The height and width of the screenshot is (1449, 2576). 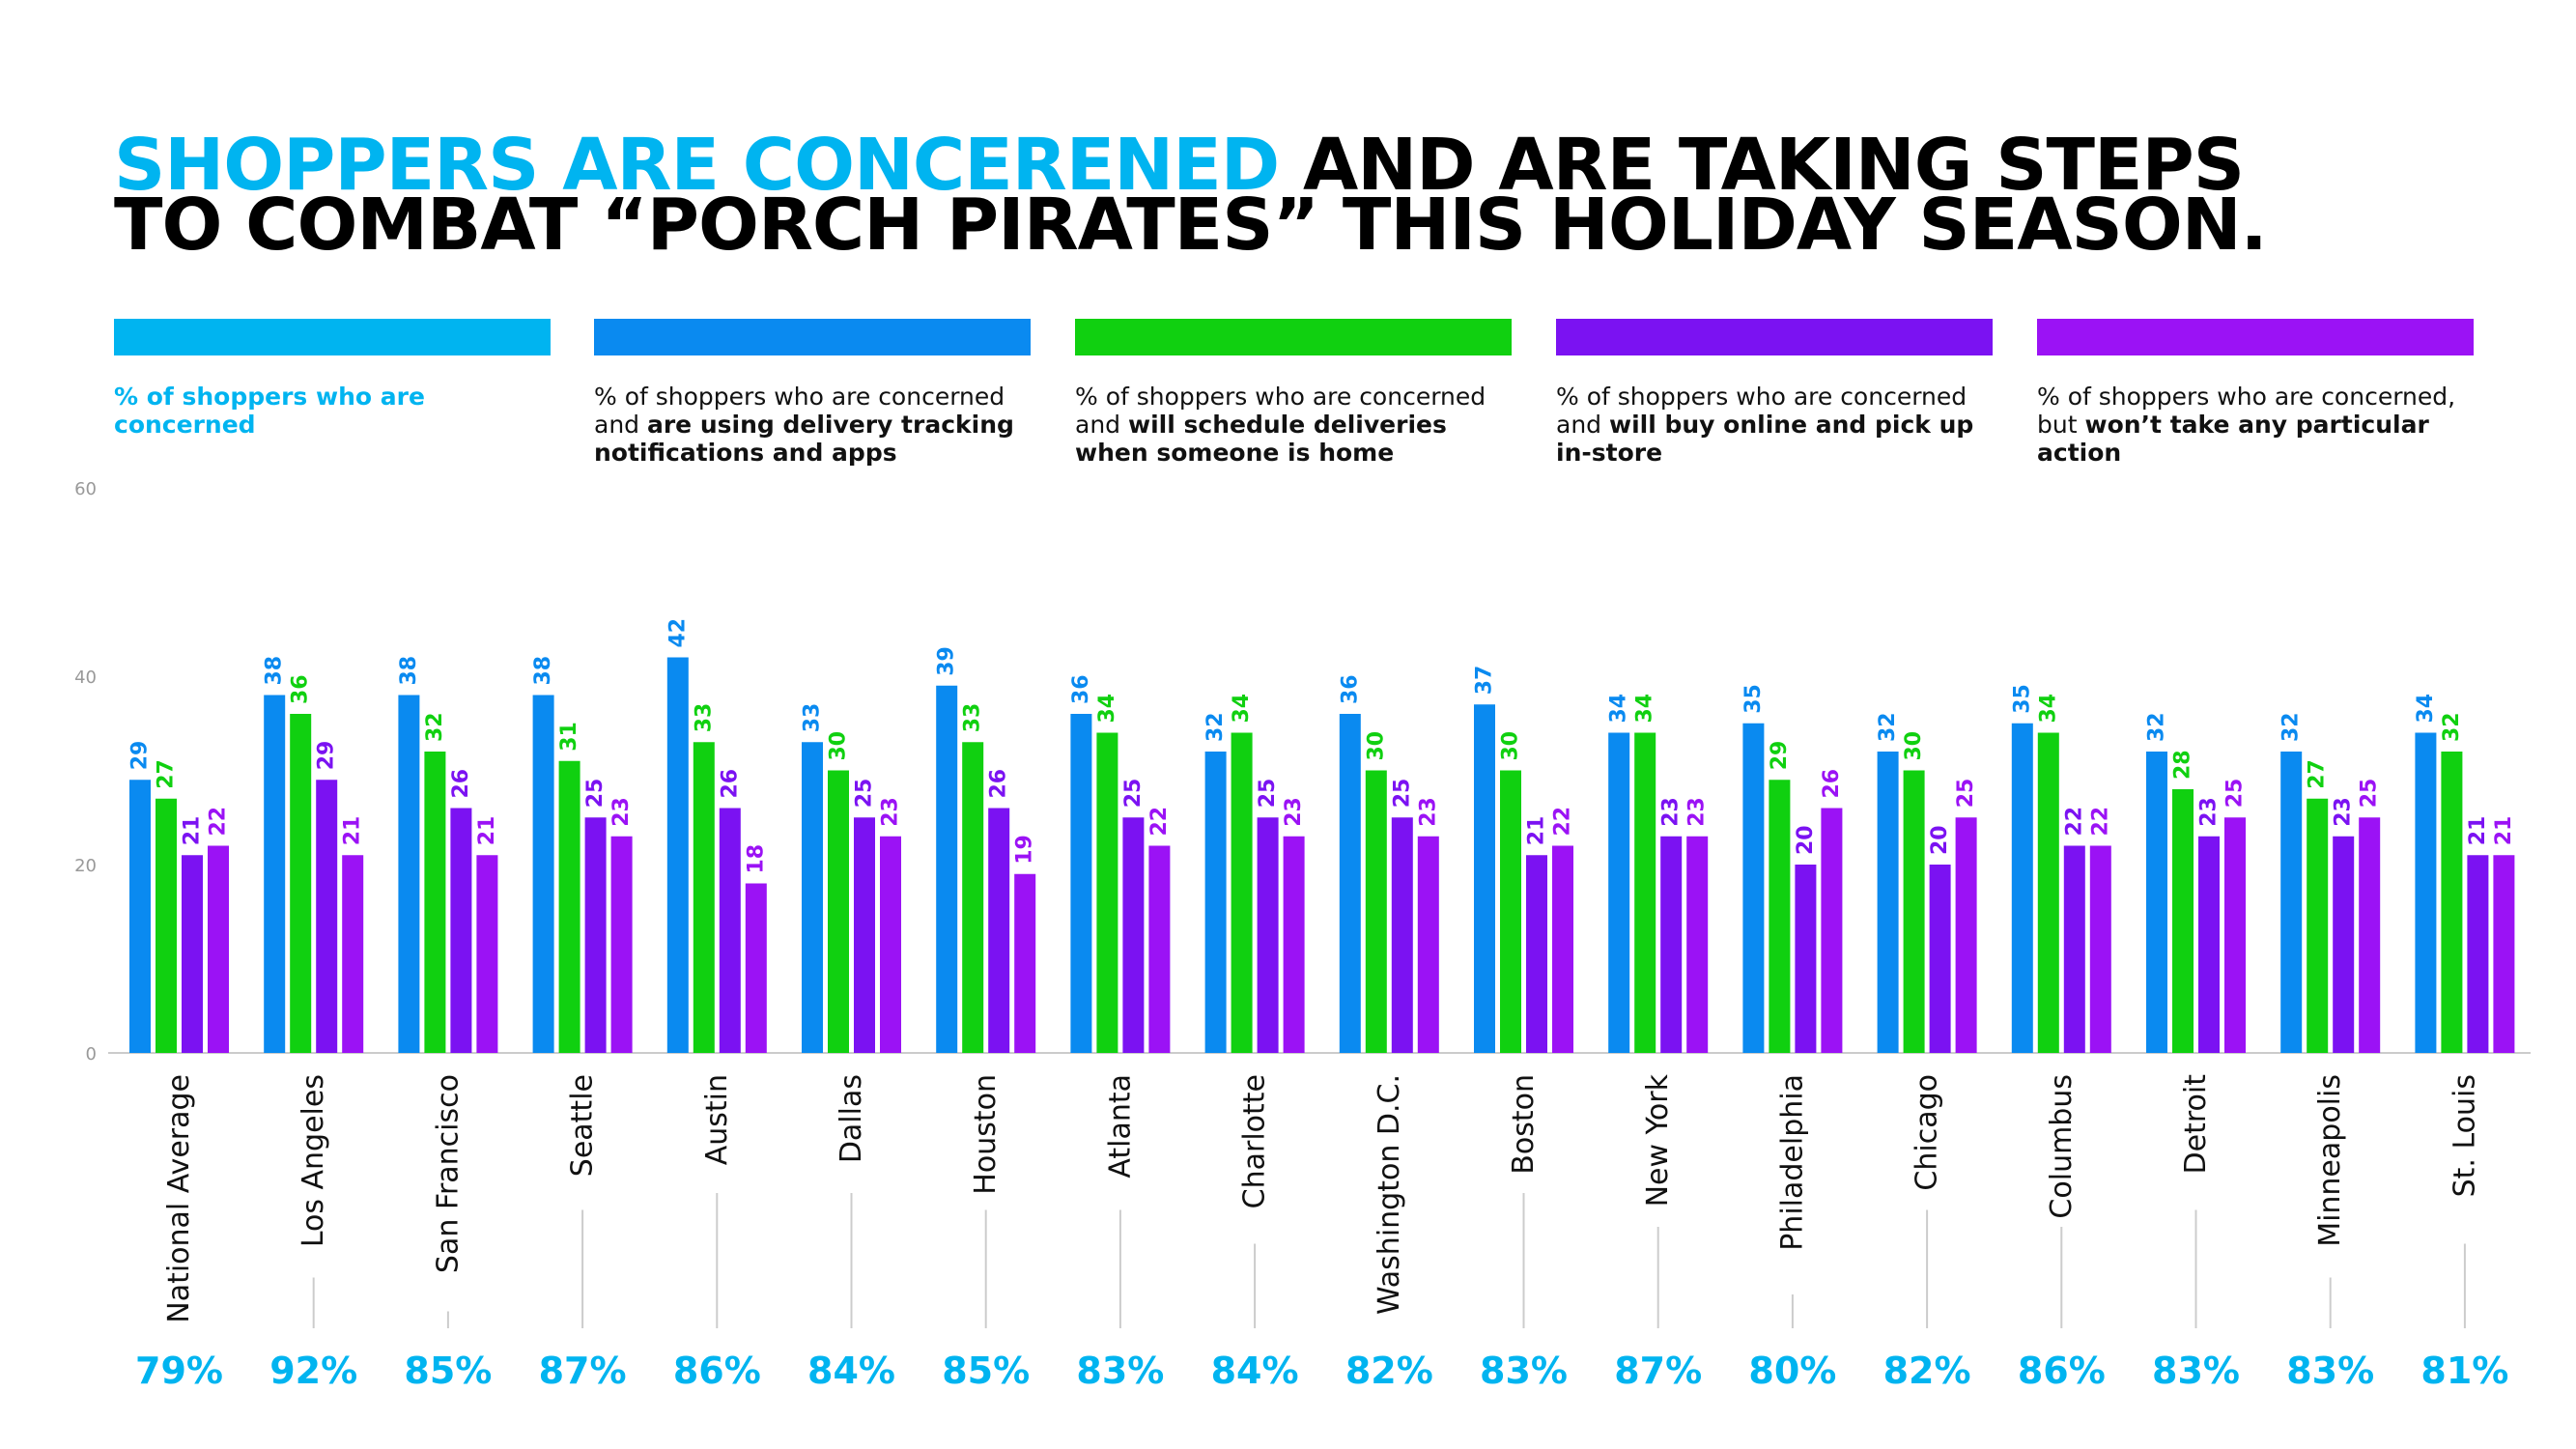 What do you see at coordinates (1389, 1194) in the screenshot?
I see `category-label: Washington D.C.` at bounding box center [1389, 1194].